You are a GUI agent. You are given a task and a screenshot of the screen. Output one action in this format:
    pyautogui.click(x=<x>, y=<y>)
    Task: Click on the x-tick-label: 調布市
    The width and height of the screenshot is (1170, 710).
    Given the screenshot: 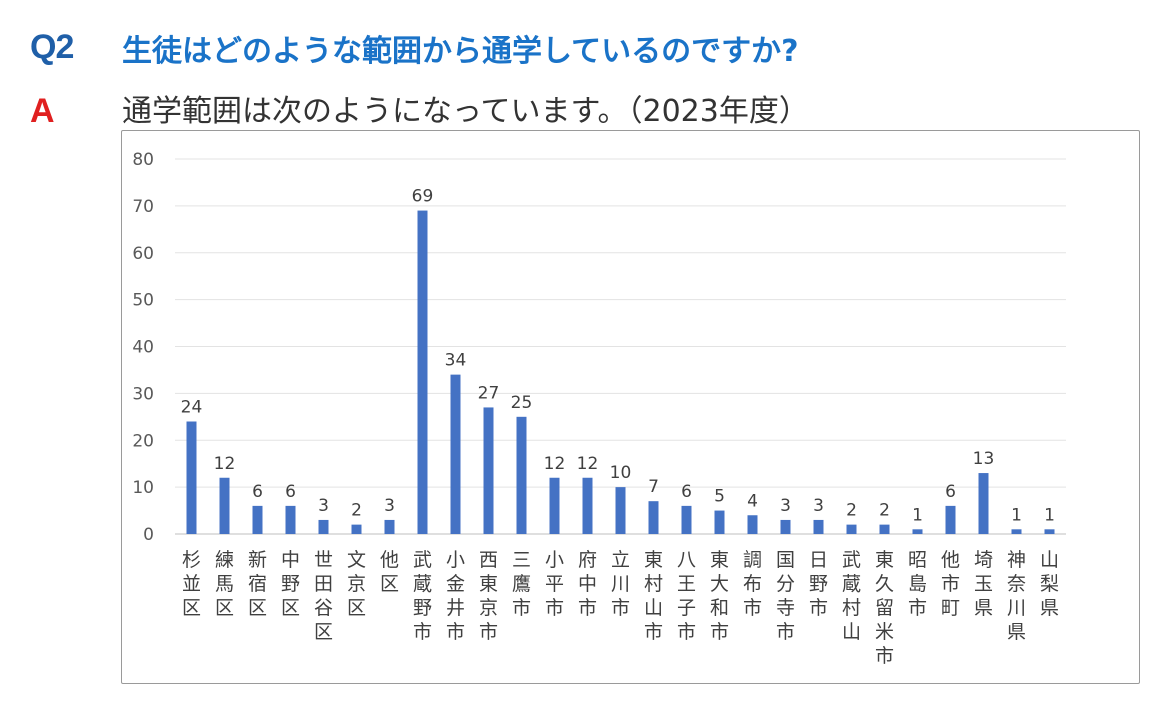 What is the action you would take?
    pyautogui.click(x=752, y=584)
    